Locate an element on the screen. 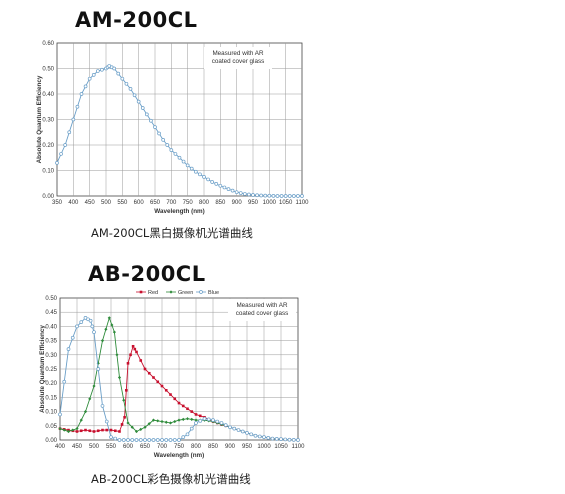  series-qe is located at coordinates (179, 131).